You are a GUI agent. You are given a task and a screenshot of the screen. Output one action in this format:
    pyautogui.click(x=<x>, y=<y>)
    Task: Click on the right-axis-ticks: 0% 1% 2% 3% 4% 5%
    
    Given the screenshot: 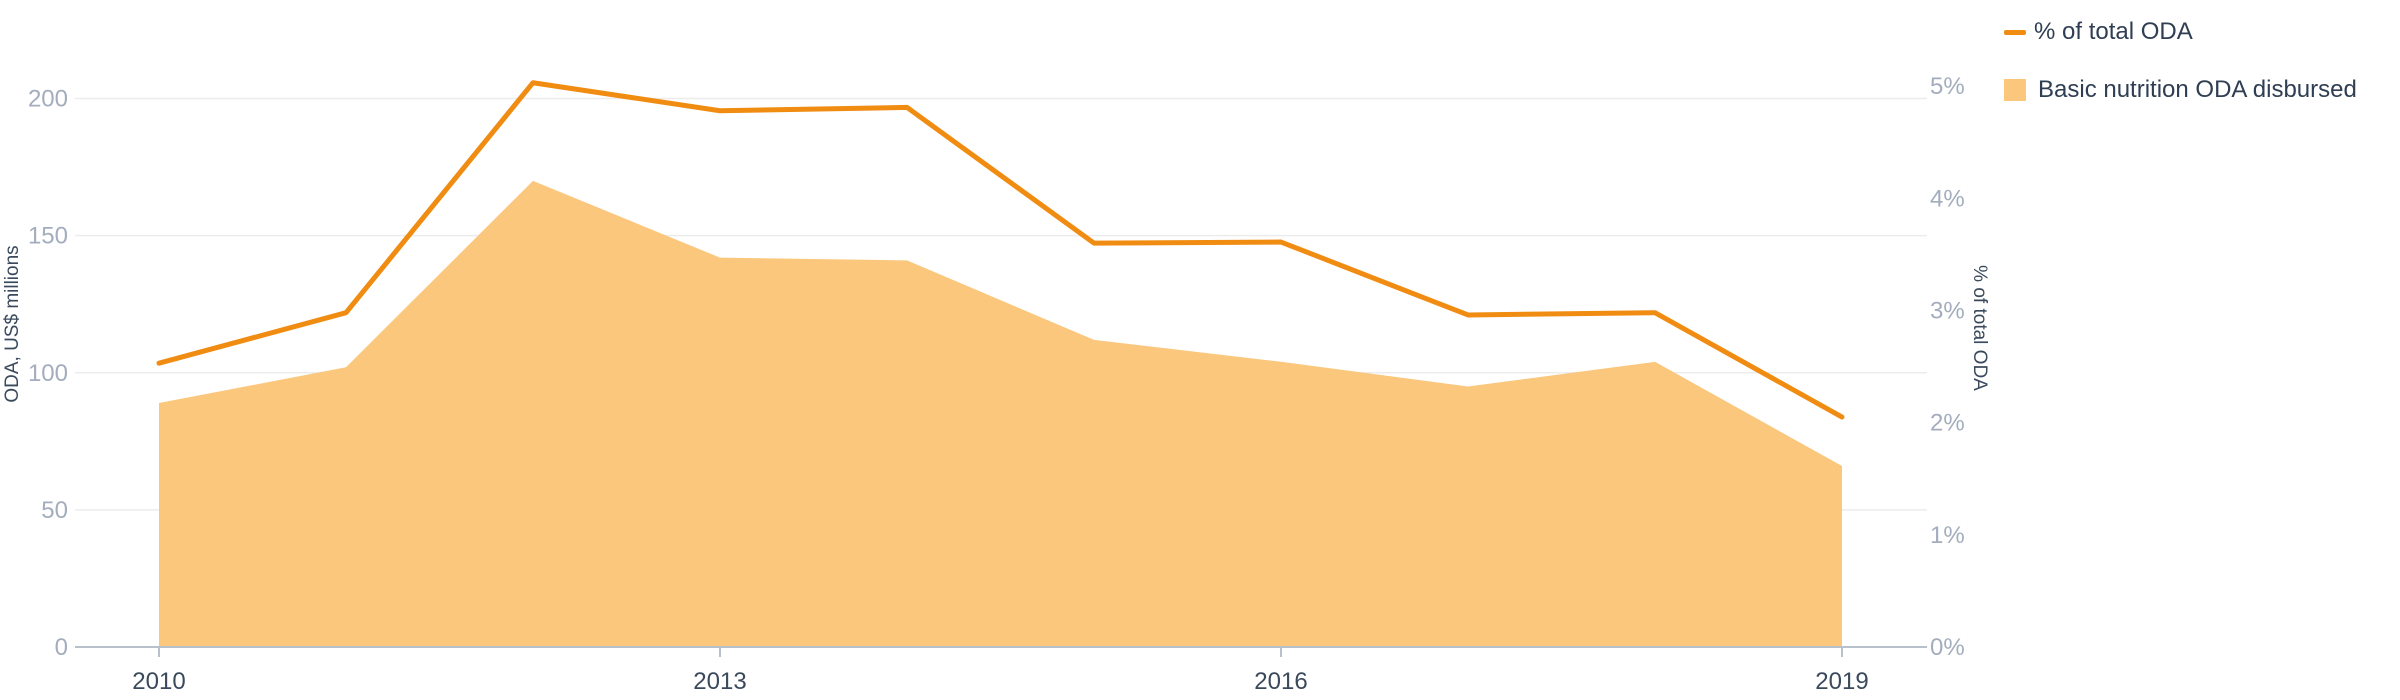 What is the action you would take?
    pyautogui.click(x=1947, y=367)
    